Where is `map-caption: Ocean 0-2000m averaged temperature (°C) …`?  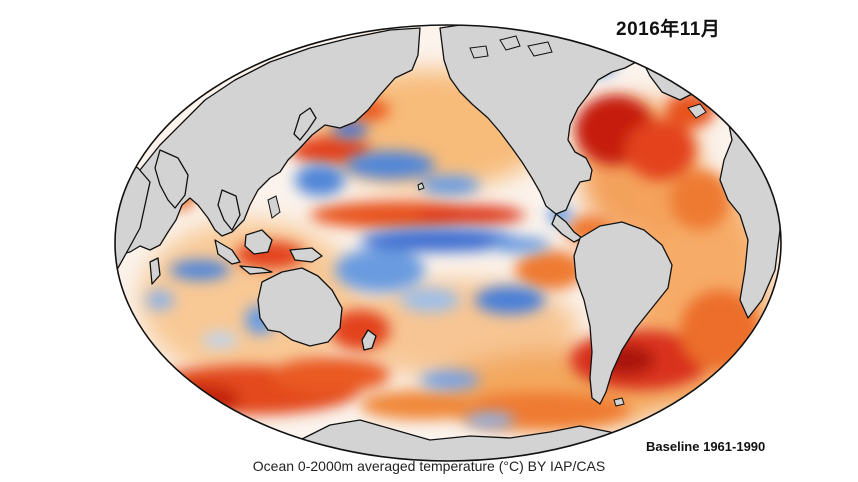 map-caption: Ocean 0-2000m averaged temperature (°C) … is located at coordinates (429, 466).